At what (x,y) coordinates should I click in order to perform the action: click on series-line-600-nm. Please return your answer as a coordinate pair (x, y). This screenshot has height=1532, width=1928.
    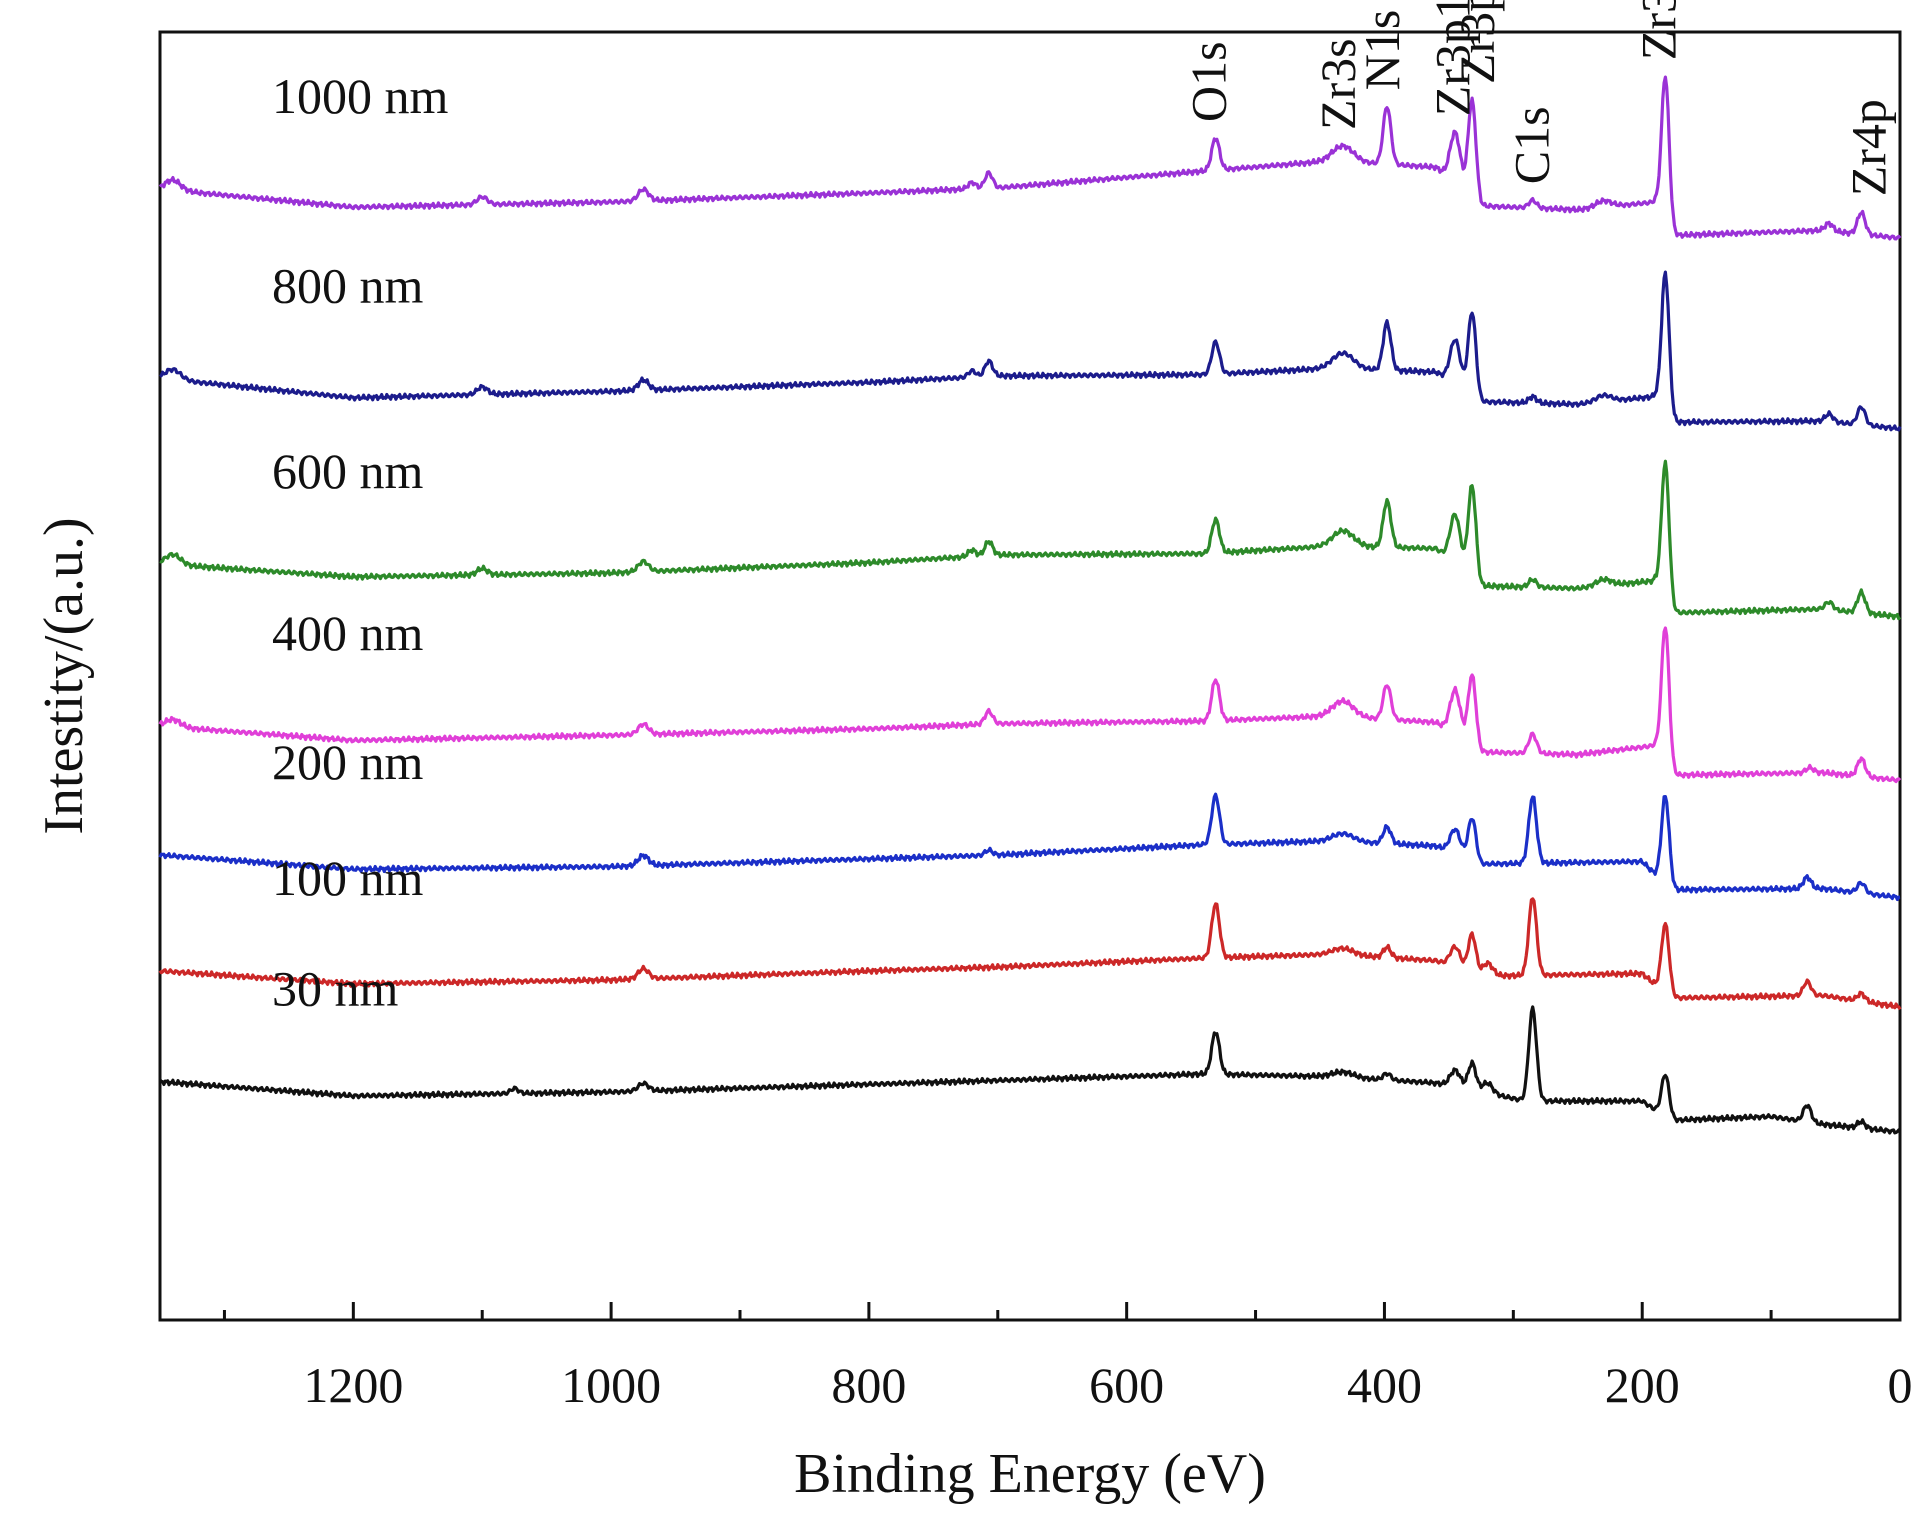
    Looking at the image, I should click on (1030, 540).